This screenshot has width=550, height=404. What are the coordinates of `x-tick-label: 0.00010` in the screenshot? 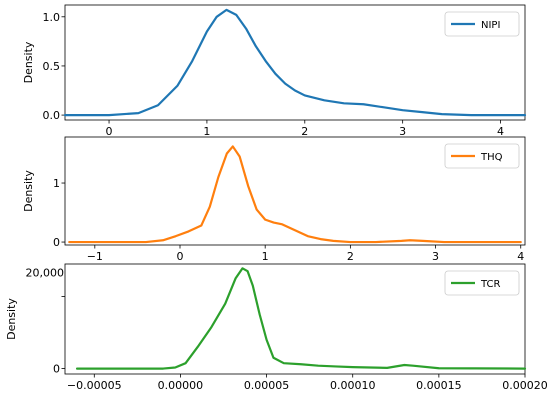 It's located at (353, 385).